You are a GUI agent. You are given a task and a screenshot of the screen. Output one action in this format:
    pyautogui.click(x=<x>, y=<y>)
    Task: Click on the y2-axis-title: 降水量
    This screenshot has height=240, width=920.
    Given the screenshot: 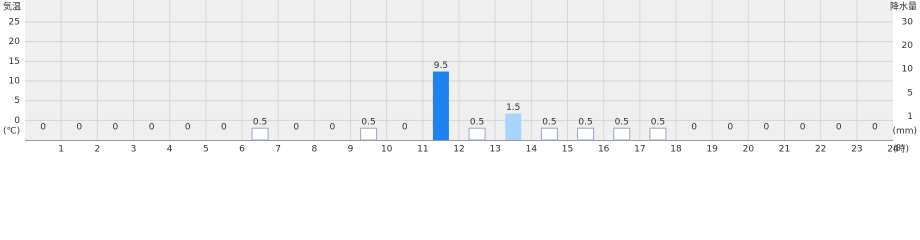 What is the action you would take?
    pyautogui.click(x=903, y=7)
    